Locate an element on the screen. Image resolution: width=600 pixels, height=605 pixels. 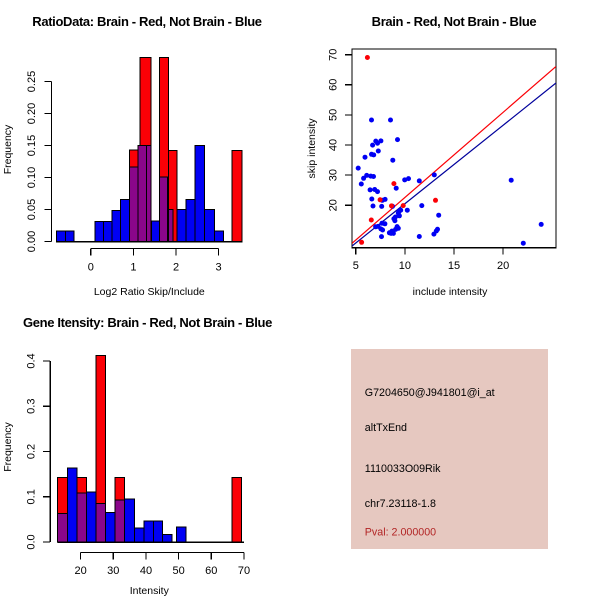
svg-text: 0.20 is located at coordinates (32, 113).